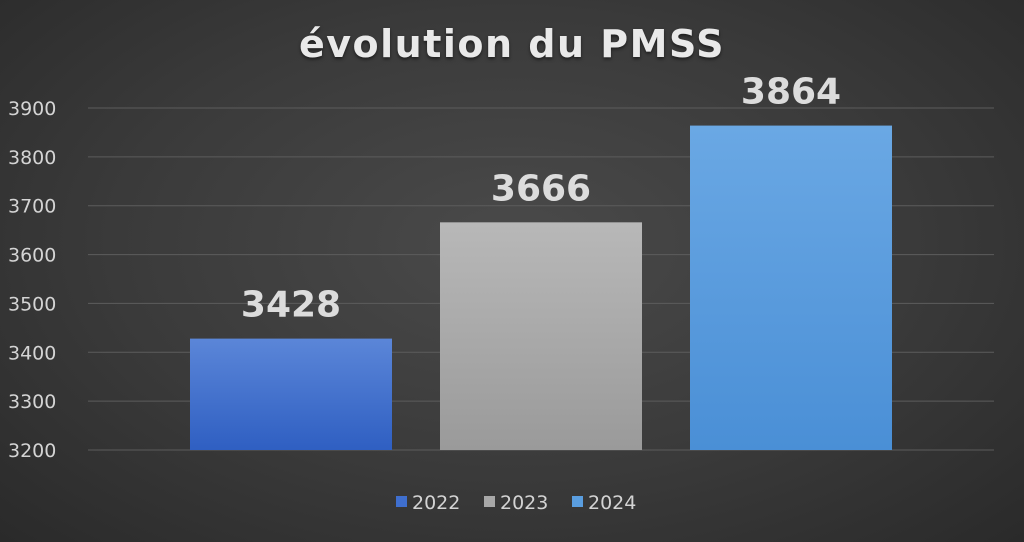  Describe the element at coordinates (32, 304) in the screenshot. I see `y-tick-label: 3500` at that location.